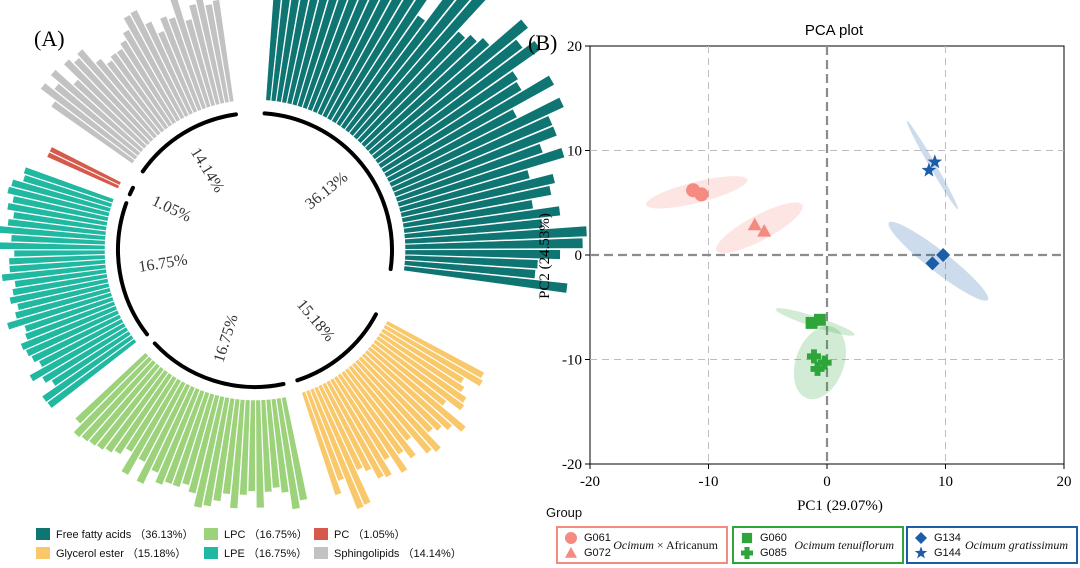 This screenshot has width=1080, height=568. I want to click on value-label-glycerol-ester: 15.18%, so click(315, 320).